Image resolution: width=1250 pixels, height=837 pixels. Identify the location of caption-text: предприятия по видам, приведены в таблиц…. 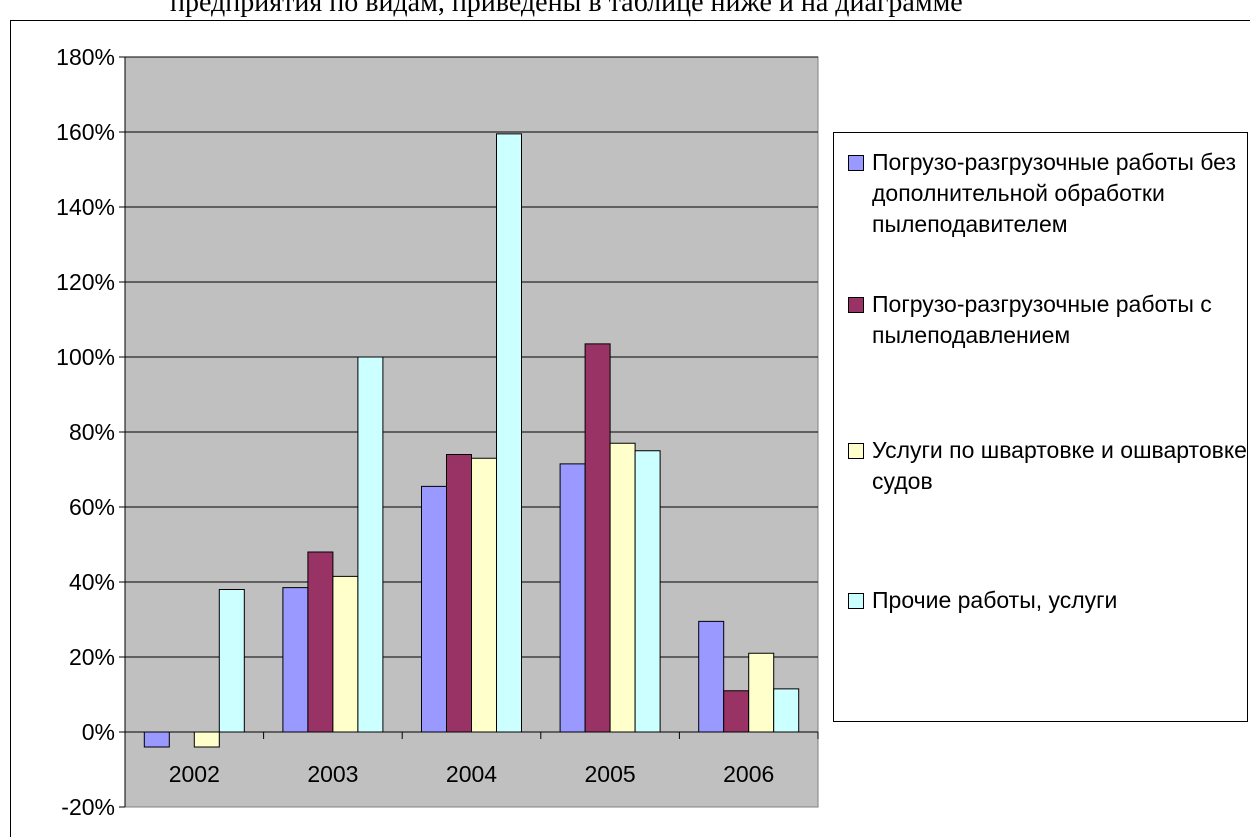
(566, 9).